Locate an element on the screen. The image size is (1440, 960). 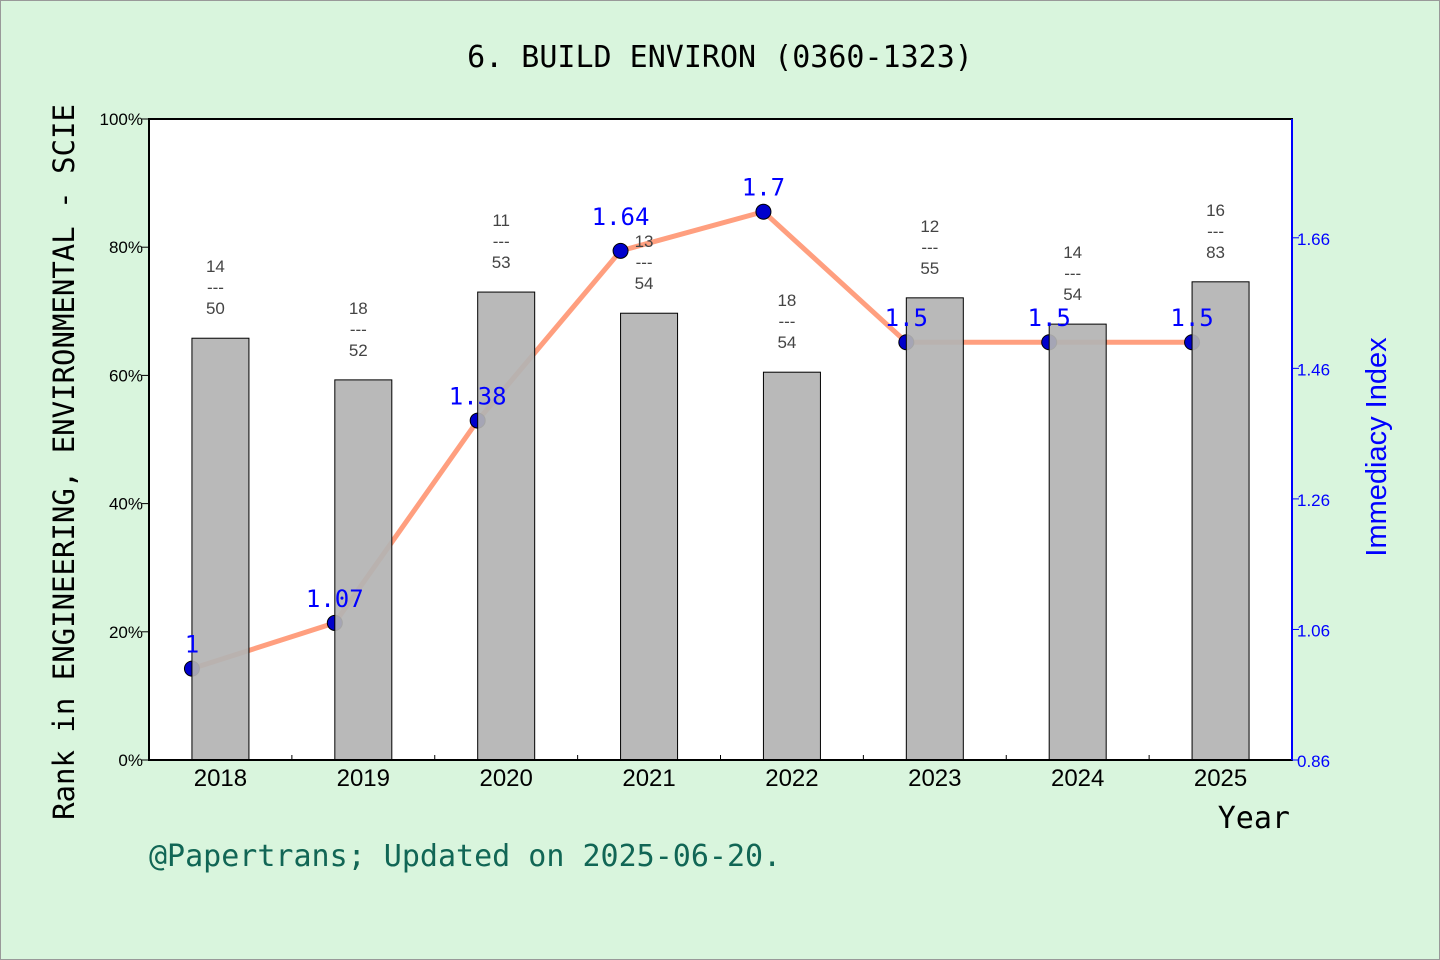
rank-bar-2019 is located at coordinates (363, 570).